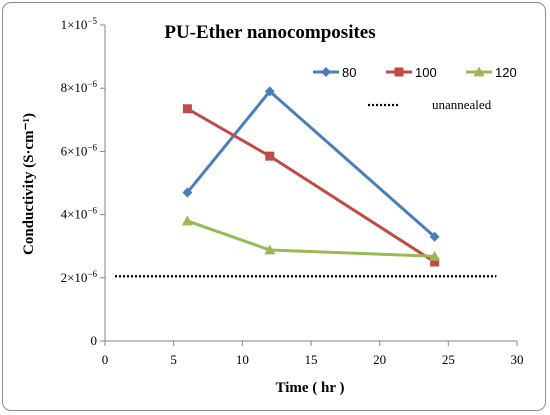 This screenshot has width=550, height=415. What do you see at coordinates (506, 72) in the screenshot?
I see `legend-label-120: 120` at bounding box center [506, 72].